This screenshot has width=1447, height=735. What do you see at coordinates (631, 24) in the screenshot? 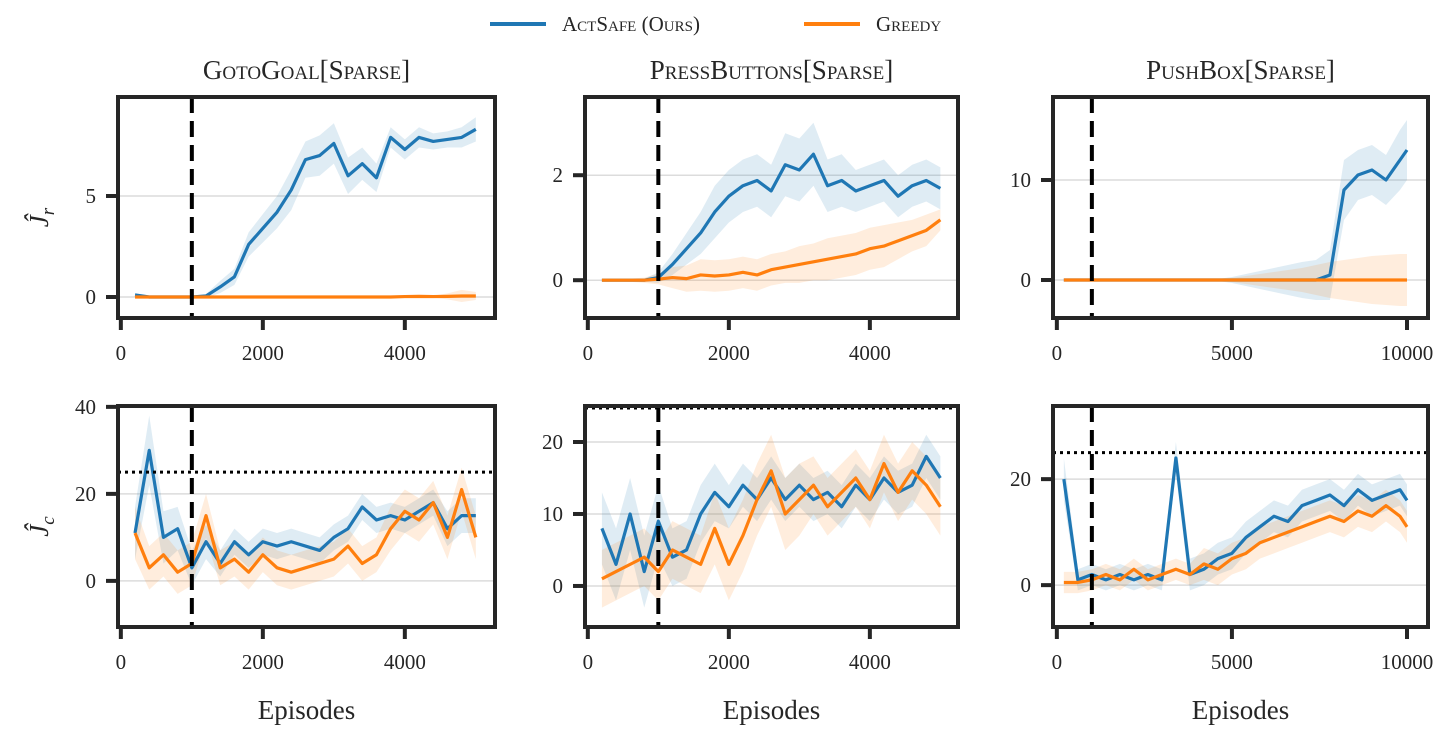
I see `legend-label-actsafe: ActSafe (Ours)` at bounding box center [631, 24].